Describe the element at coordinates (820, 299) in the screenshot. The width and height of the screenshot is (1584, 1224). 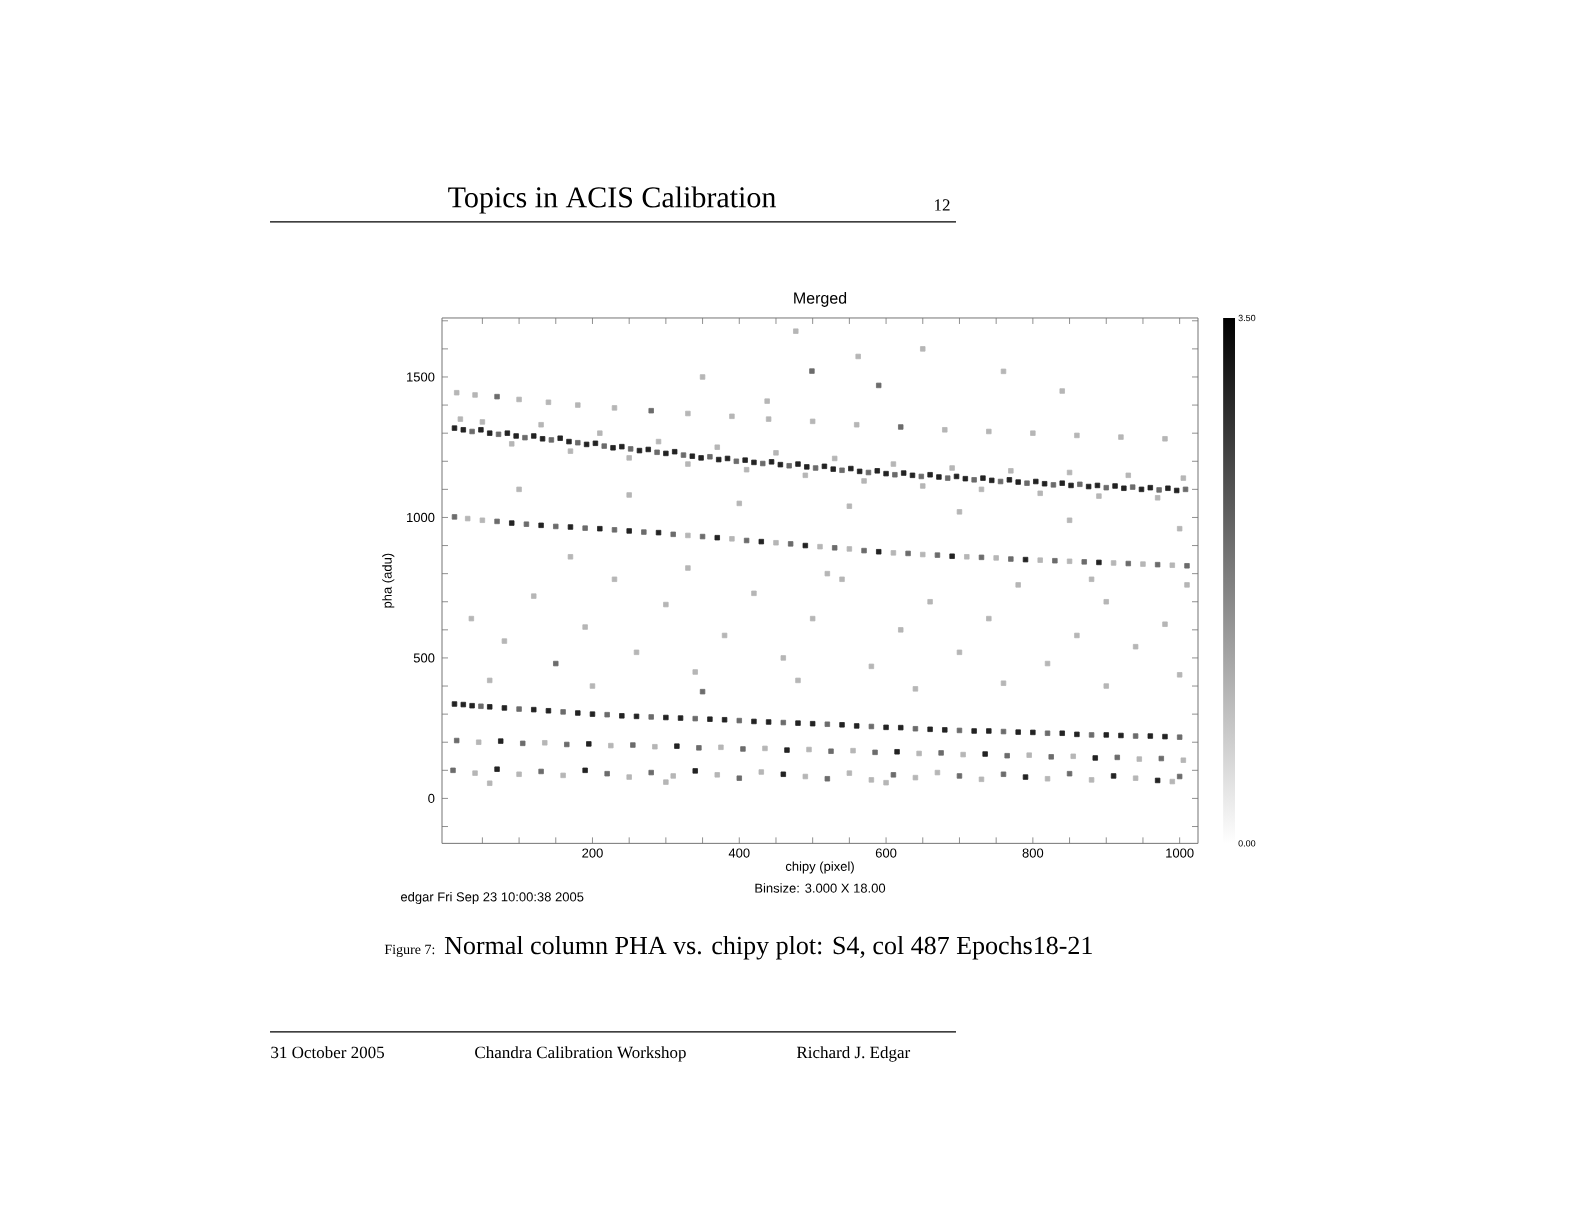
I see `chart-title: Merged` at that location.